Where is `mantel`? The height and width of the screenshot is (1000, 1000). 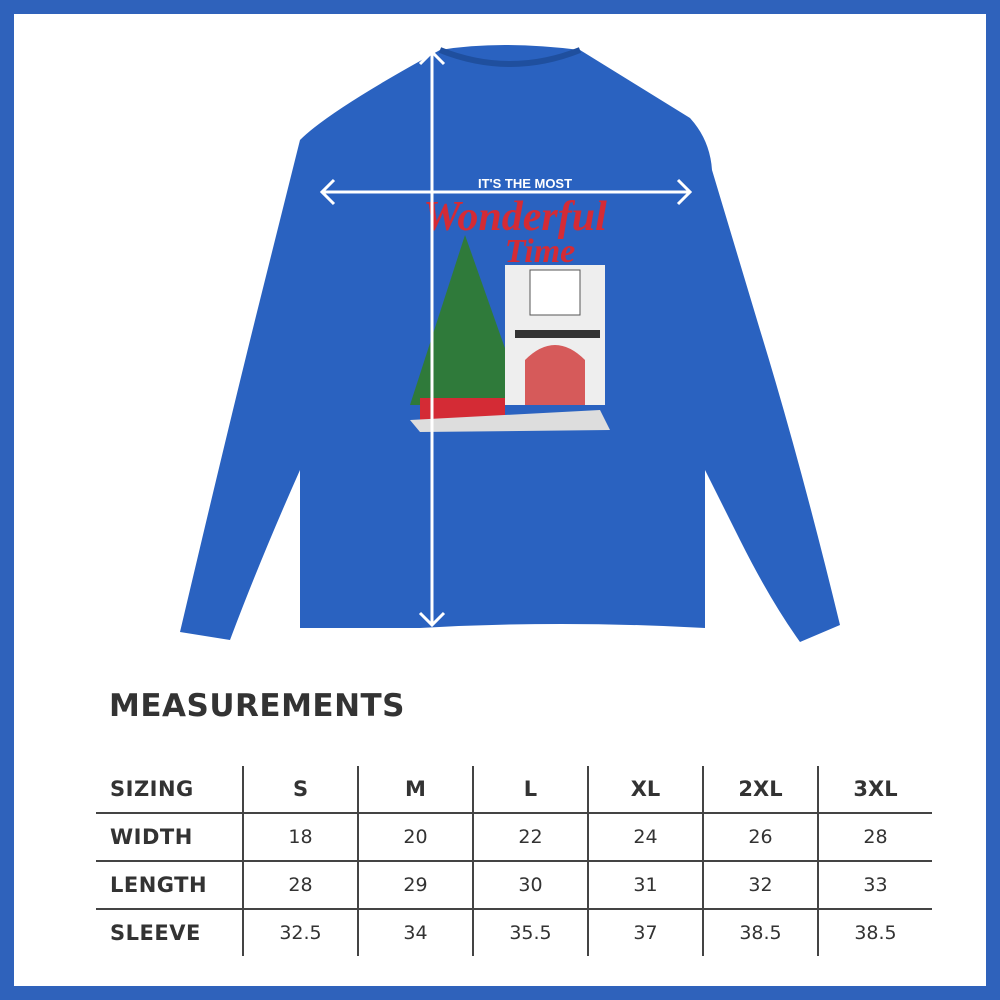
mantel is located at coordinates (557, 334).